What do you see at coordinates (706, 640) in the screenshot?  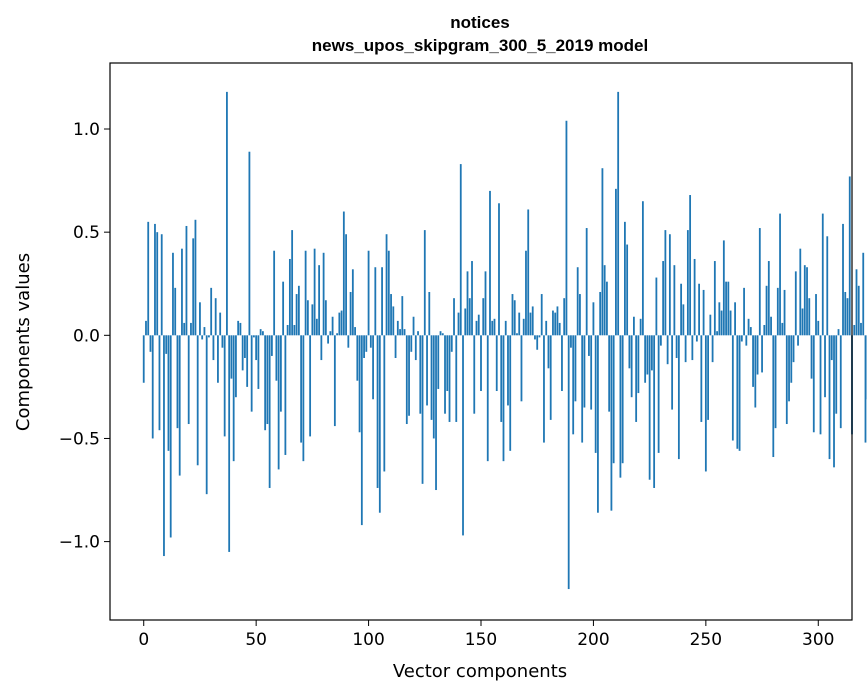 I see `x-tick-label-250: 250` at bounding box center [706, 640].